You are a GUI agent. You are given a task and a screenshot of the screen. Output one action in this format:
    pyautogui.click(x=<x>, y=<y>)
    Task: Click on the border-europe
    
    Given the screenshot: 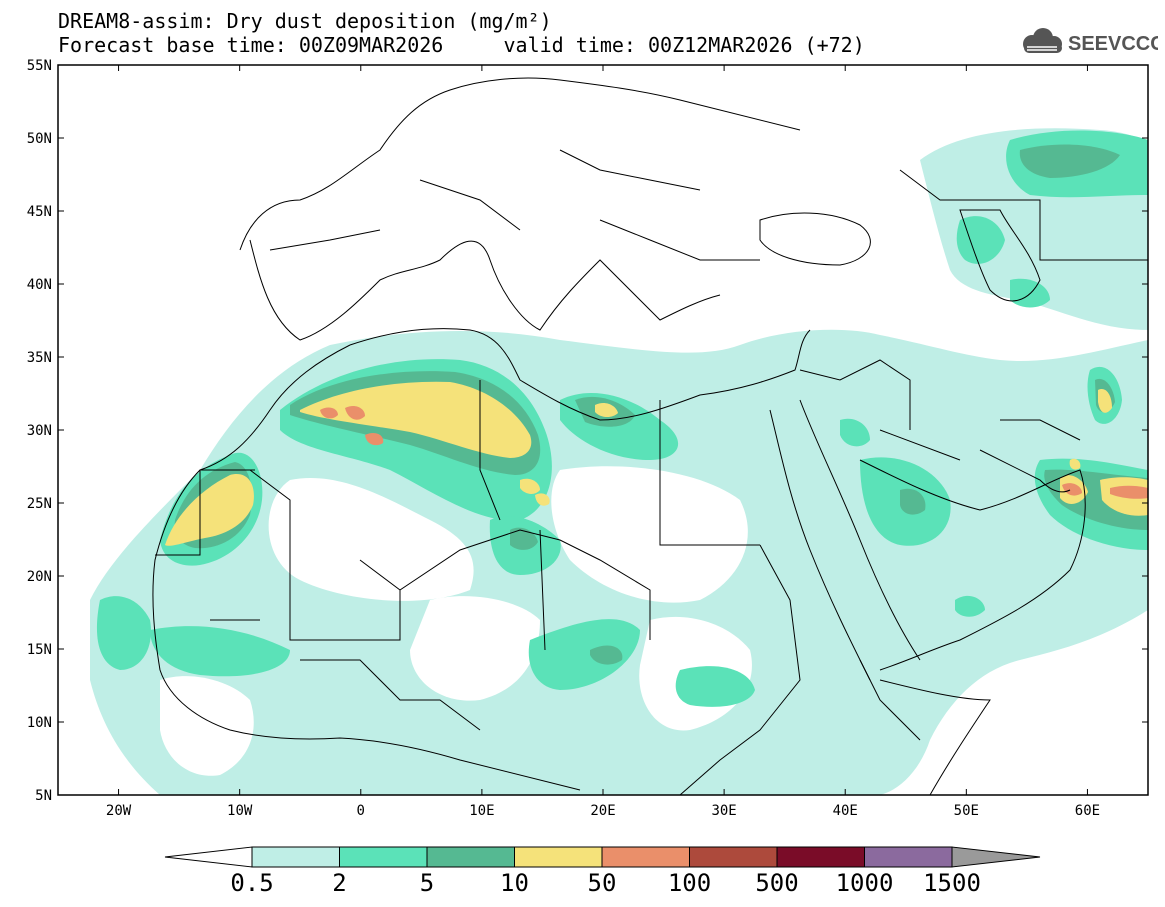 What is the action you would take?
    pyautogui.click(x=708, y=205)
    